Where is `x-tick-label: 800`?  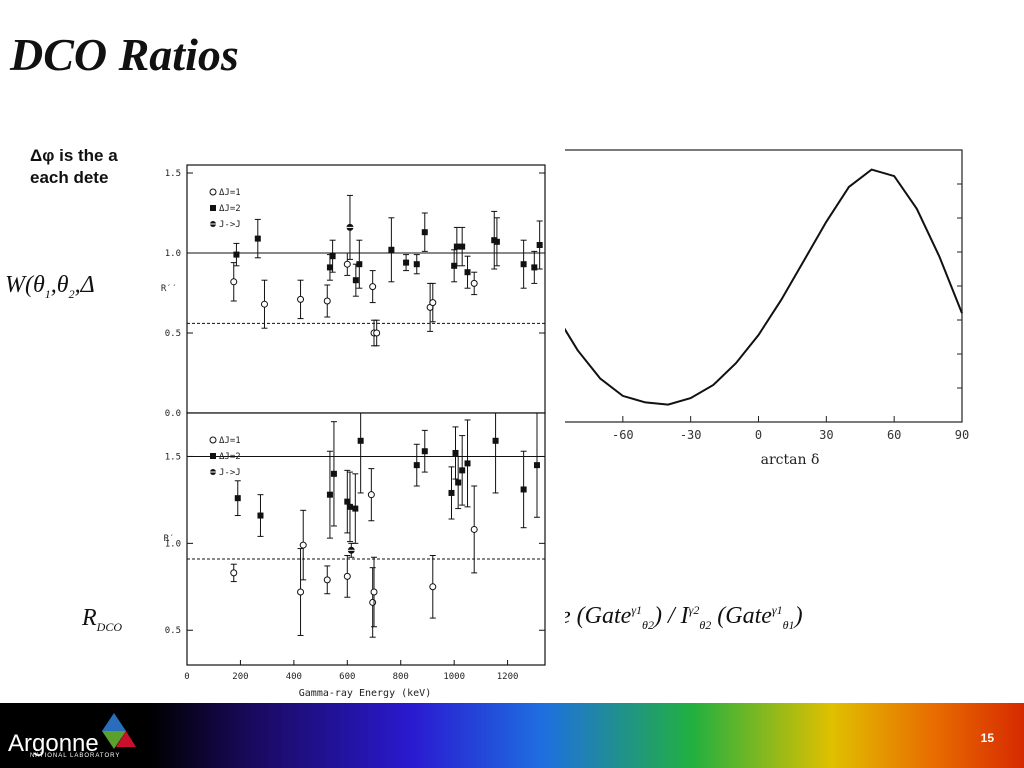
x-tick-label: 800 is located at coordinates (401, 677).